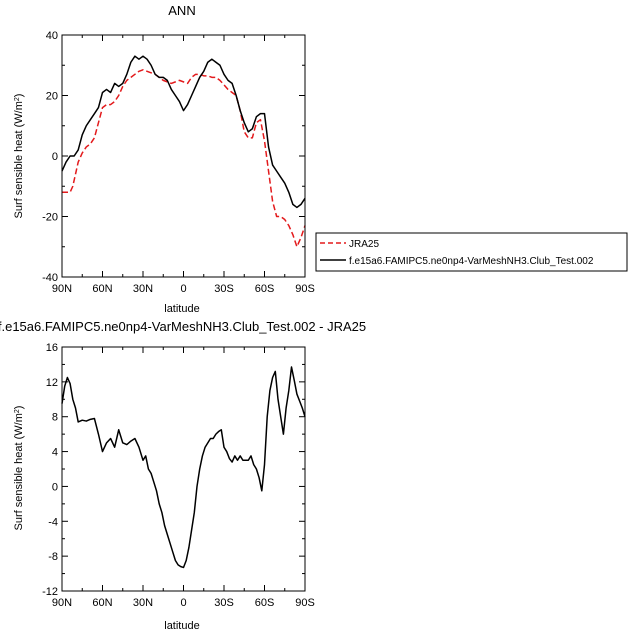 The height and width of the screenshot is (637, 637). What do you see at coordinates (181, 626) in the screenshot?
I see `chart-bottom-x-axis-label: latitude` at bounding box center [181, 626].